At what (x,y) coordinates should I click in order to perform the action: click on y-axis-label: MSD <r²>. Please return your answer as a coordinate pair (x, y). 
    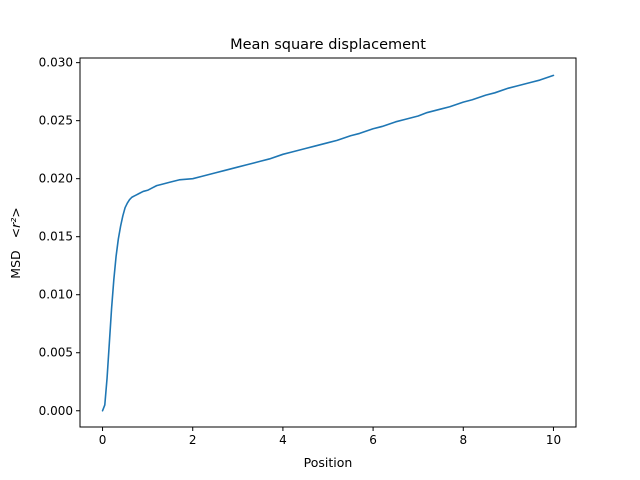
    Looking at the image, I should click on (15, 242).